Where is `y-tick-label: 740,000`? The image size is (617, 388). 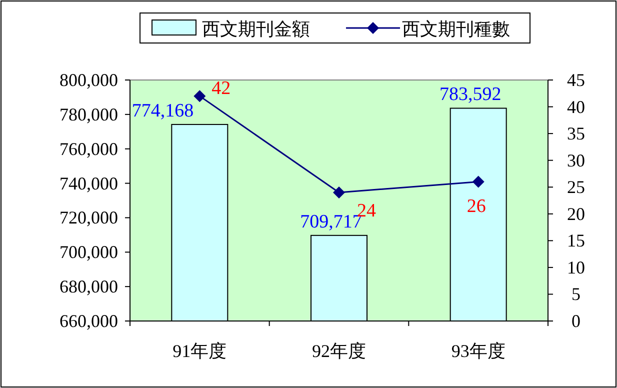
y-tick-label: 740,000 is located at coordinates (89, 183).